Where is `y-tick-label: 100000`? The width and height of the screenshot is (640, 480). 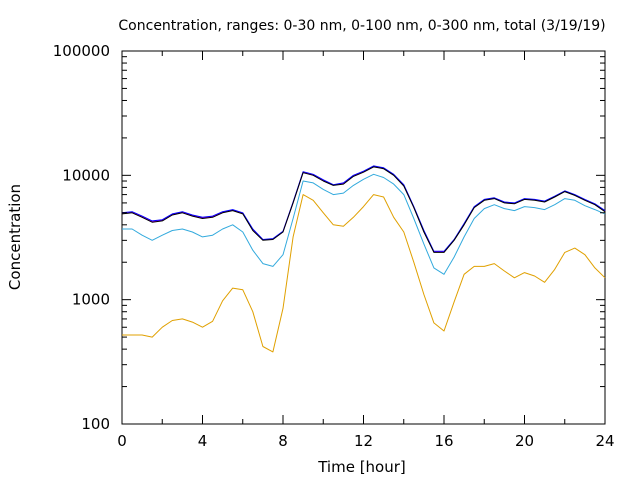
y-tick-label: 100000 is located at coordinates (81, 51).